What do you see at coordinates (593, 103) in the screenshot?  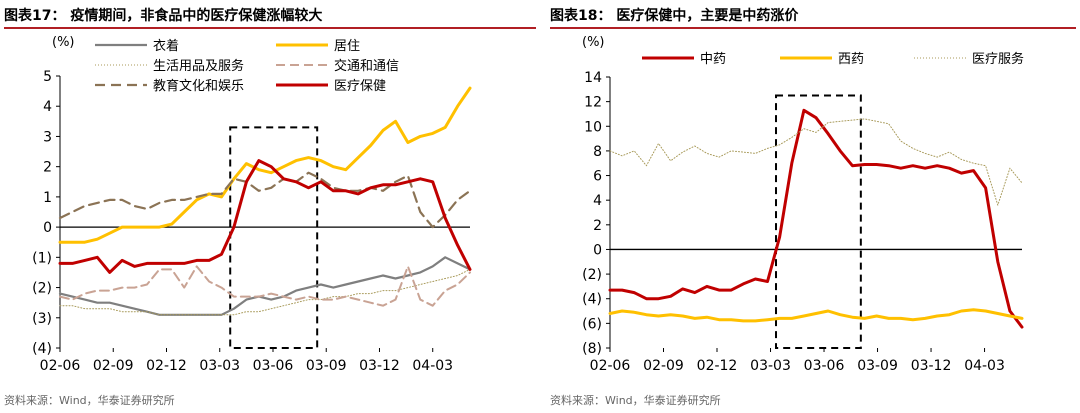 I see `y-tick-label: 12` at bounding box center [593, 103].